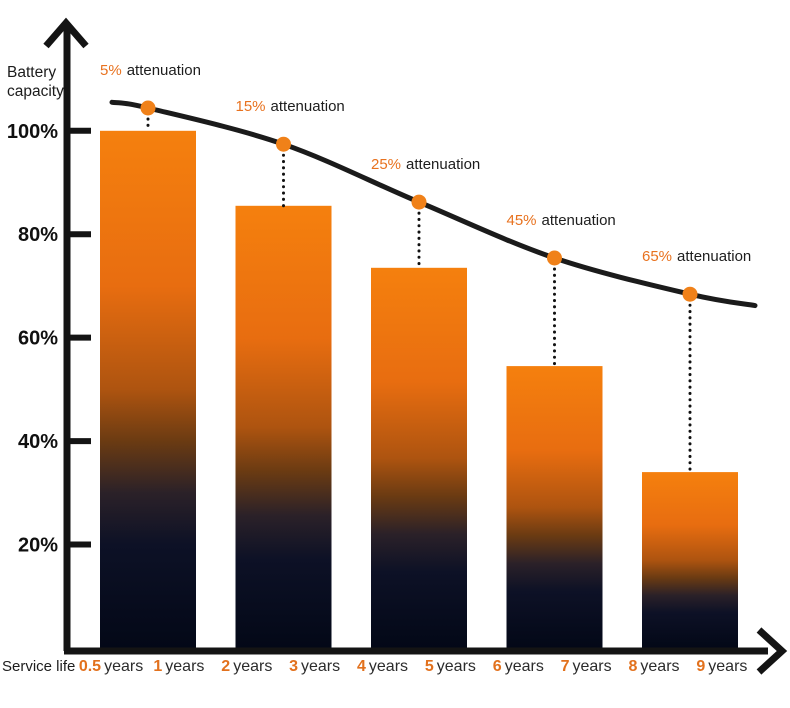 This screenshot has width=790, height=708. I want to click on x-tick-number: 7, so click(565, 666).